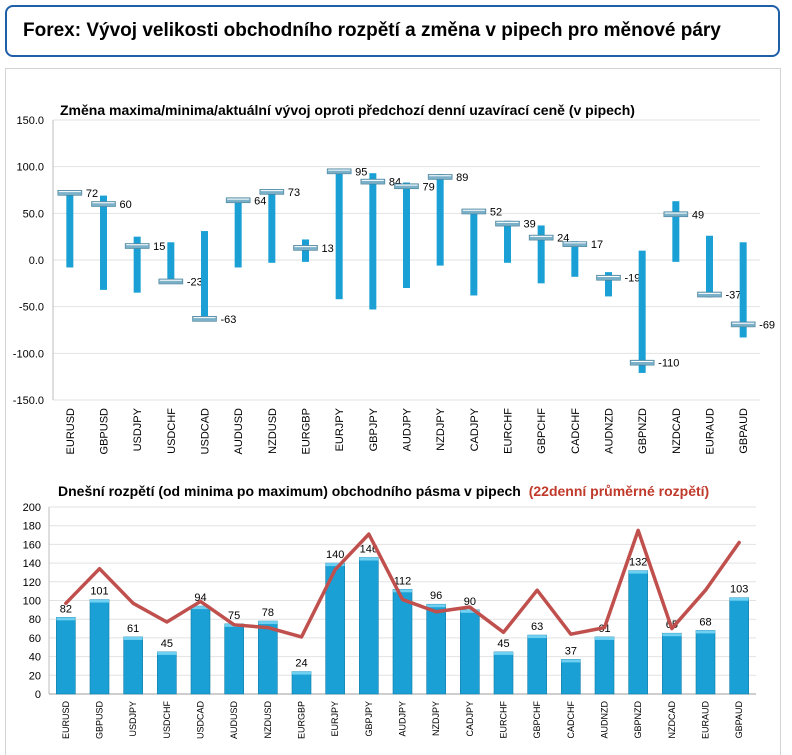 Image resolution: width=792 pixels, height=755 pixels. I want to click on chart2-data-label: 63, so click(537, 627).